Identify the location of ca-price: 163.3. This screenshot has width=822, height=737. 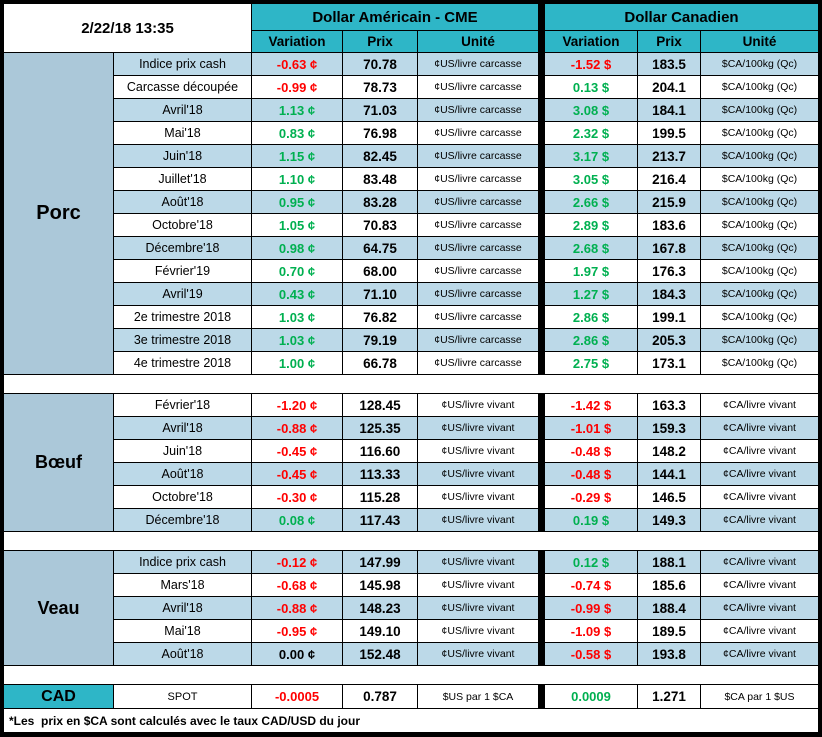
(669, 405).